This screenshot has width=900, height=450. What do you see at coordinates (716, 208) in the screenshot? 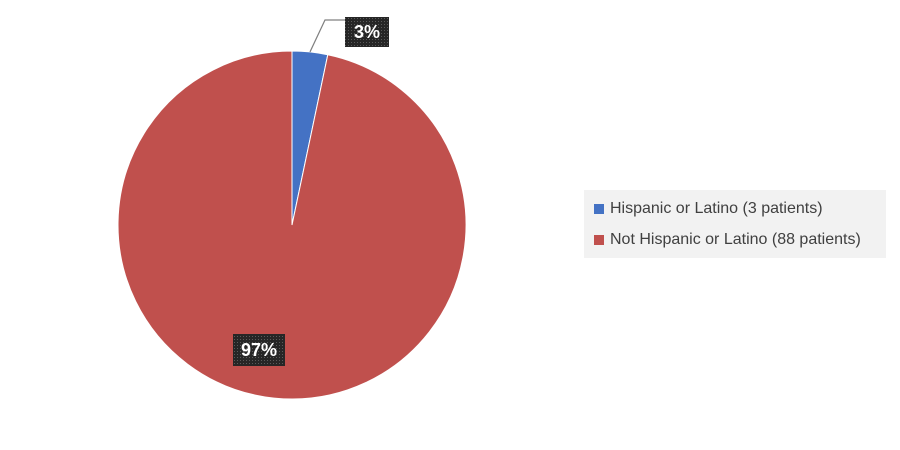
I see `legend-label-hispanic: Hispanic or Latino (3 patients)` at bounding box center [716, 208].